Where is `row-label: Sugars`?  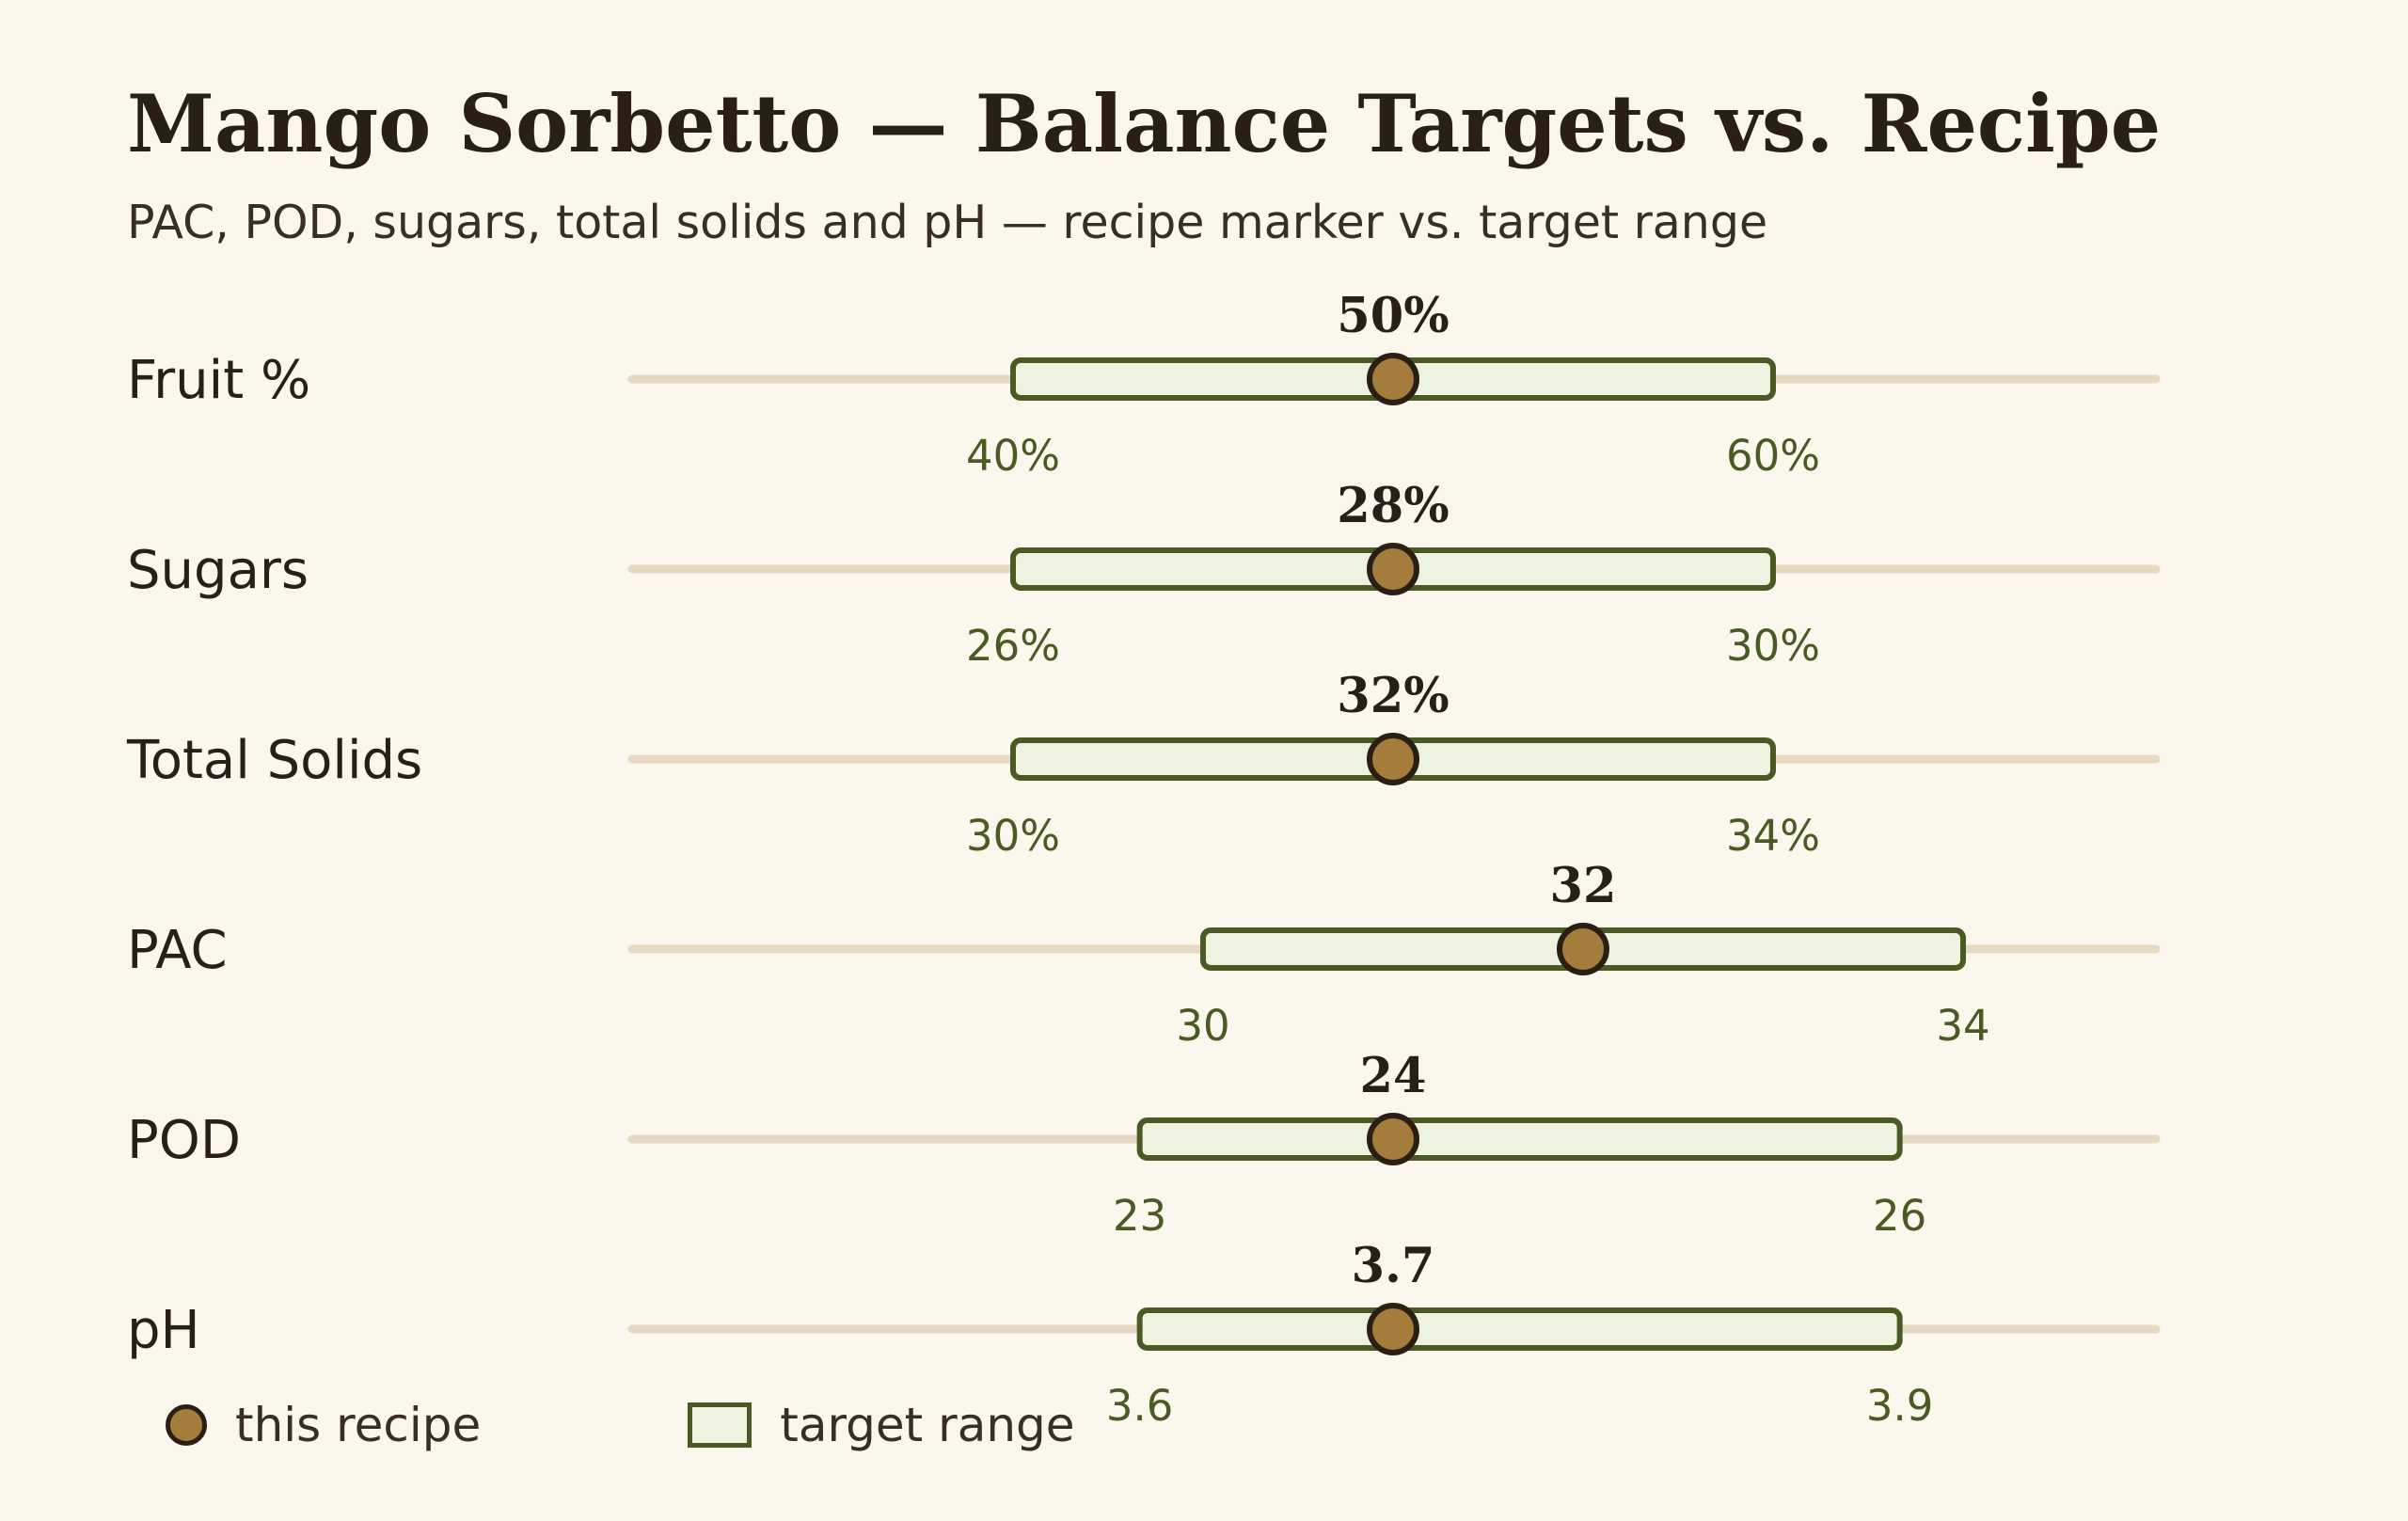 row-label: Sugars is located at coordinates (218, 571).